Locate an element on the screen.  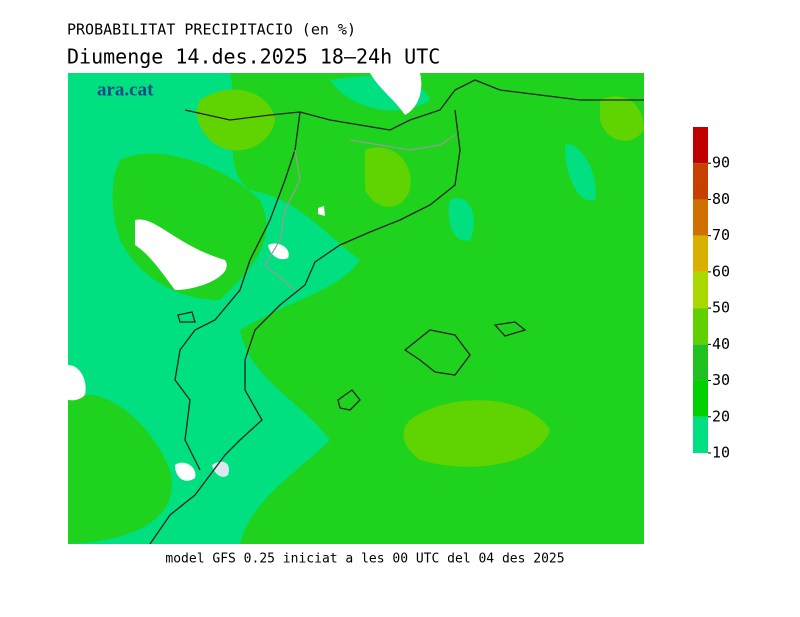
tick-label: 20 is located at coordinates (721, 416).